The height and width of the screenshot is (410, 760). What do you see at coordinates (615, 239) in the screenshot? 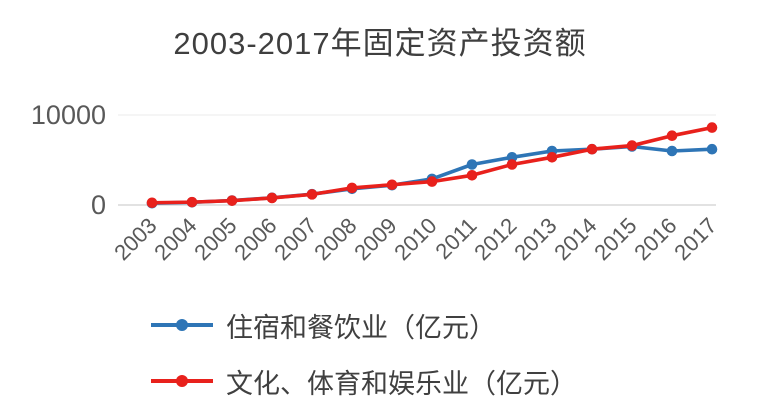
I see `x-axis-tick-label: 2015` at bounding box center [615, 239].